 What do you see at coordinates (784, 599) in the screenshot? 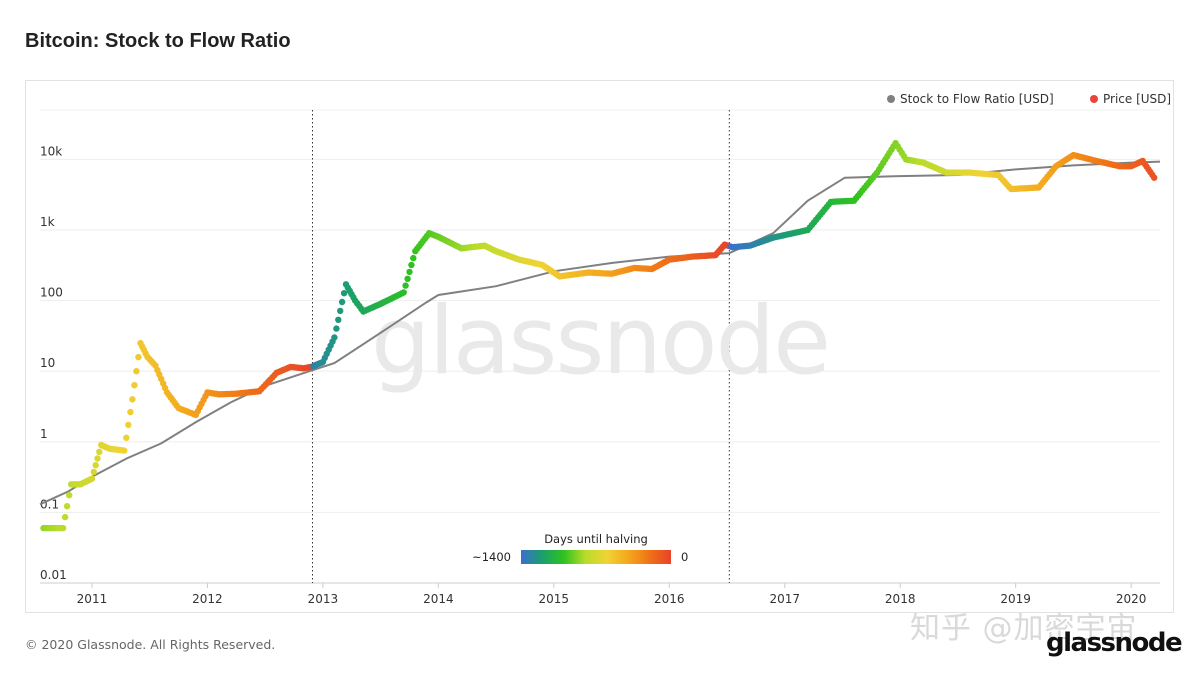
I see `x-tick-label: 2017` at bounding box center [784, 599].